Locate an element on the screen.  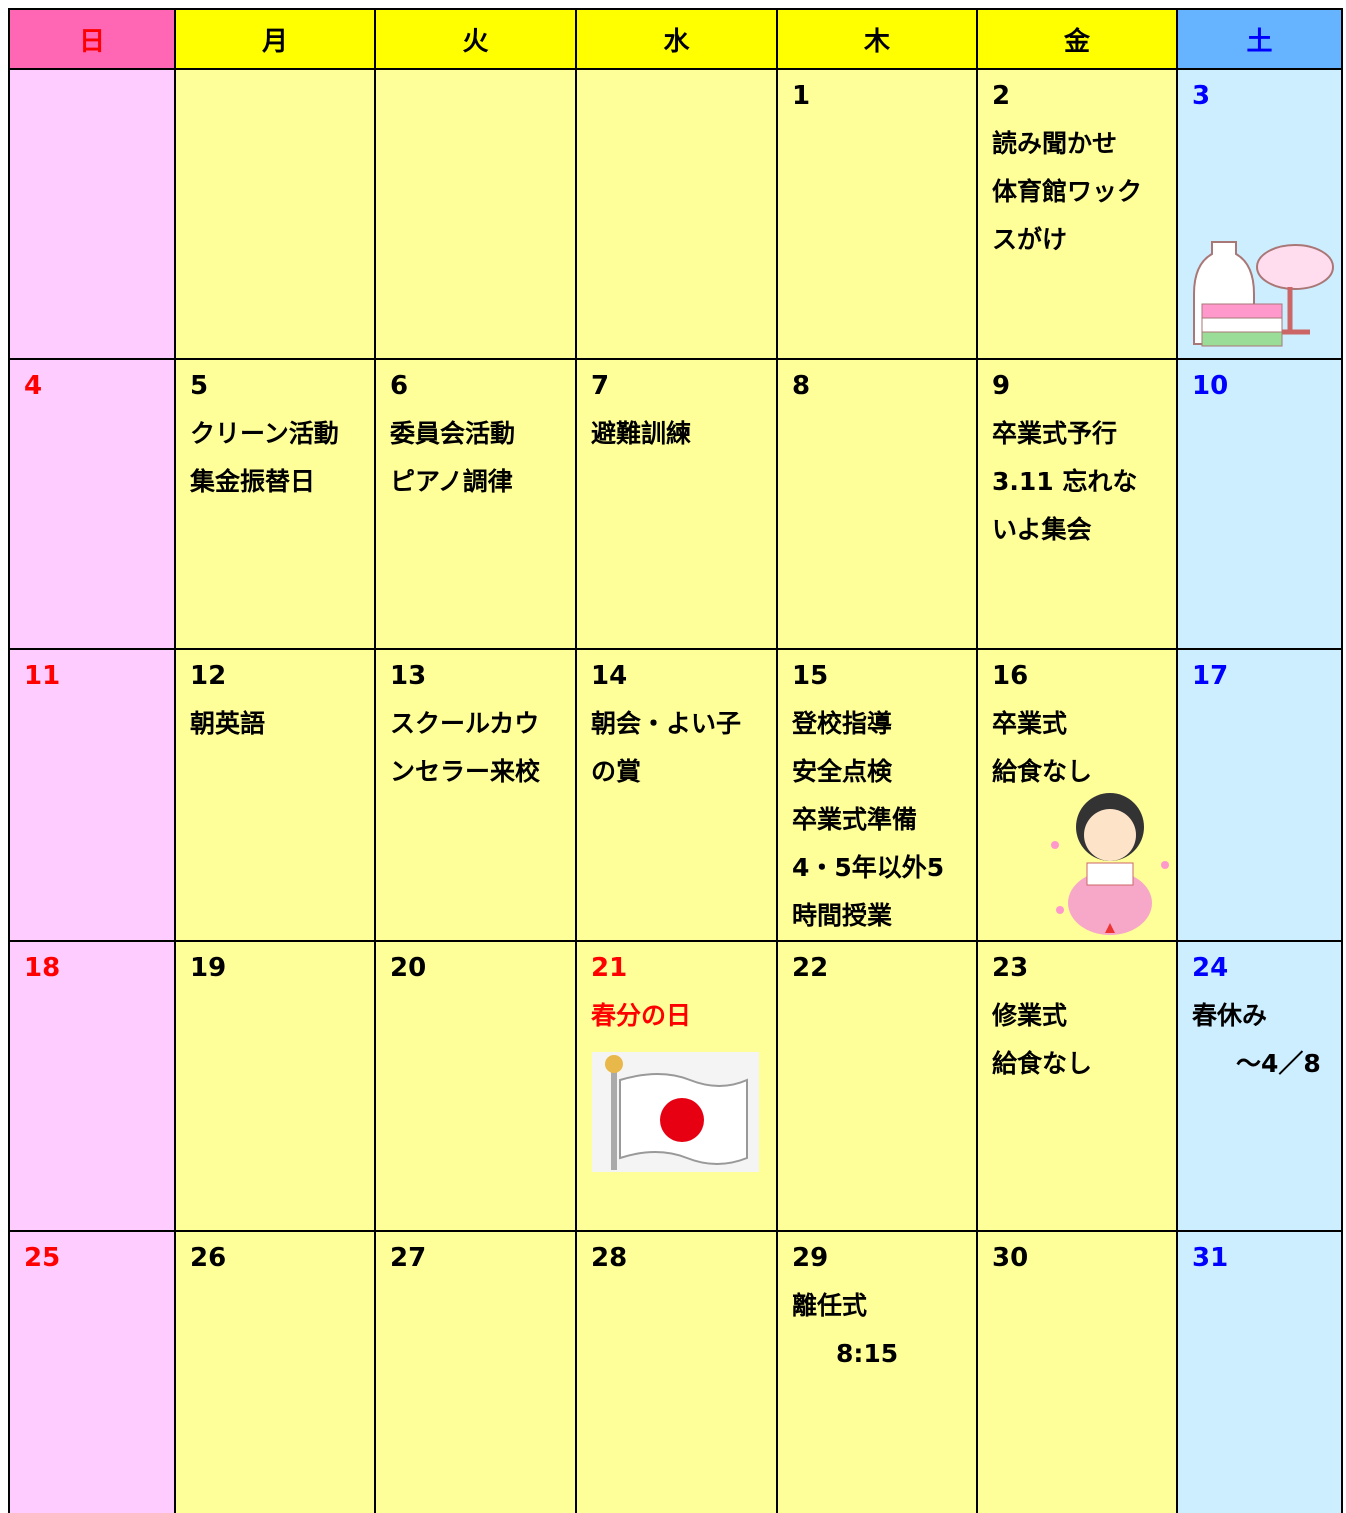
date-number: 10 is located at coordinates (1210, 386).